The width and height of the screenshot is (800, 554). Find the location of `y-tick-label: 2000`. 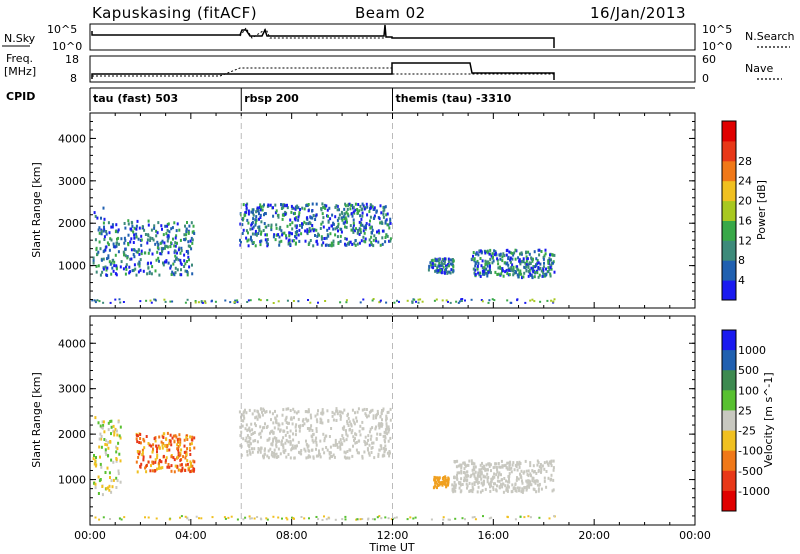

y-tick-label: 2000 is located at coordinates (72, 223).